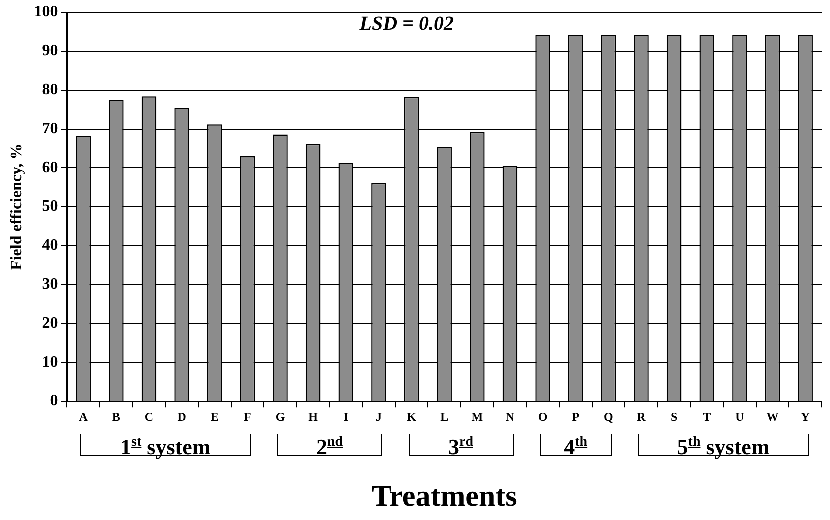 The height and width of the screenshot is (520, 830). I want to click on x-tick-label: E, so click(214, 417).